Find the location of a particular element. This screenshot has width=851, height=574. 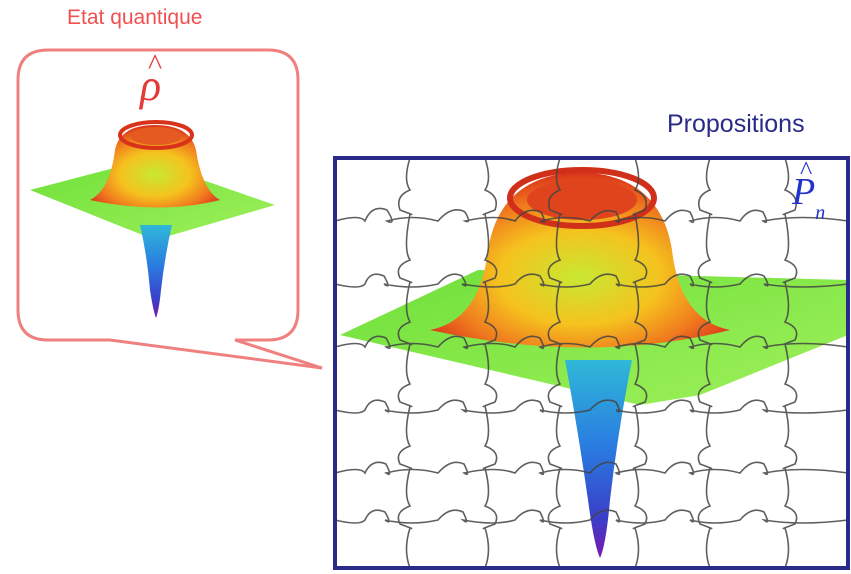

rho-hat-symbol: ^ ρ is located at coordinates (151, 79).